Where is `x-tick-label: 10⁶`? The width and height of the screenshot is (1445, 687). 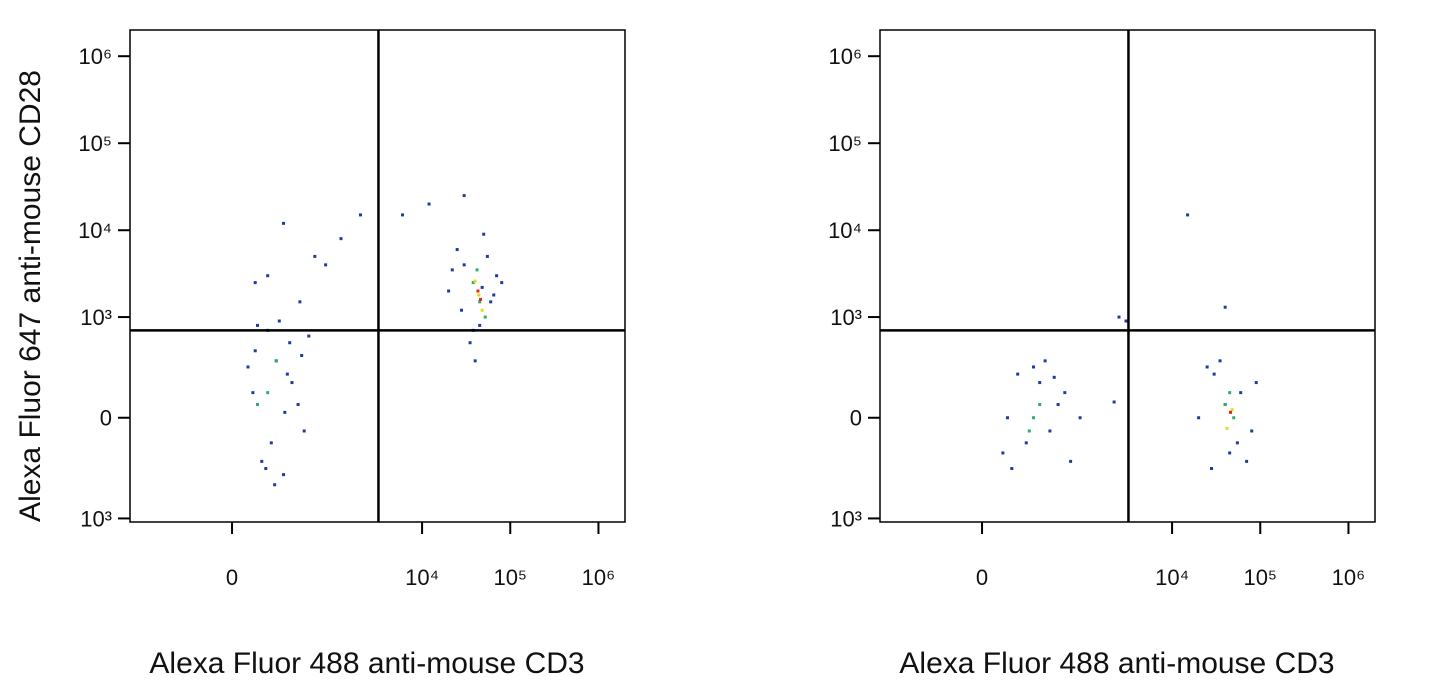
x-tick-label: 10⁶ is located at coordinates (1349, 577).